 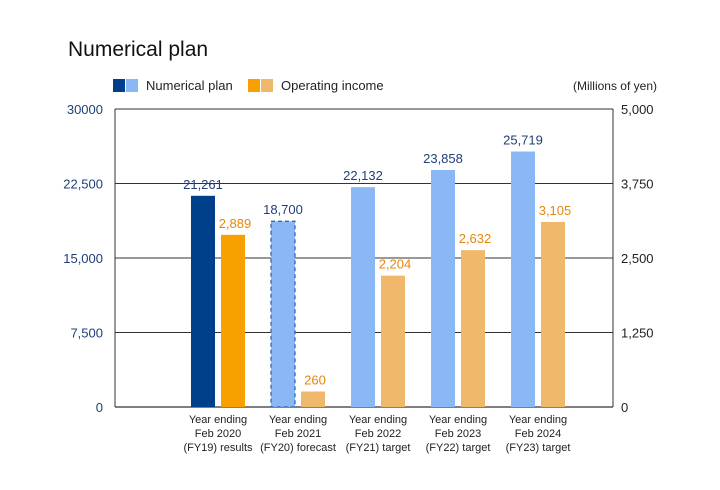 What do you see at coordinates (523, 140) in the screenshot?
I see `value-label-numerical-plan: 25,719` at bounding box center [523, 140].